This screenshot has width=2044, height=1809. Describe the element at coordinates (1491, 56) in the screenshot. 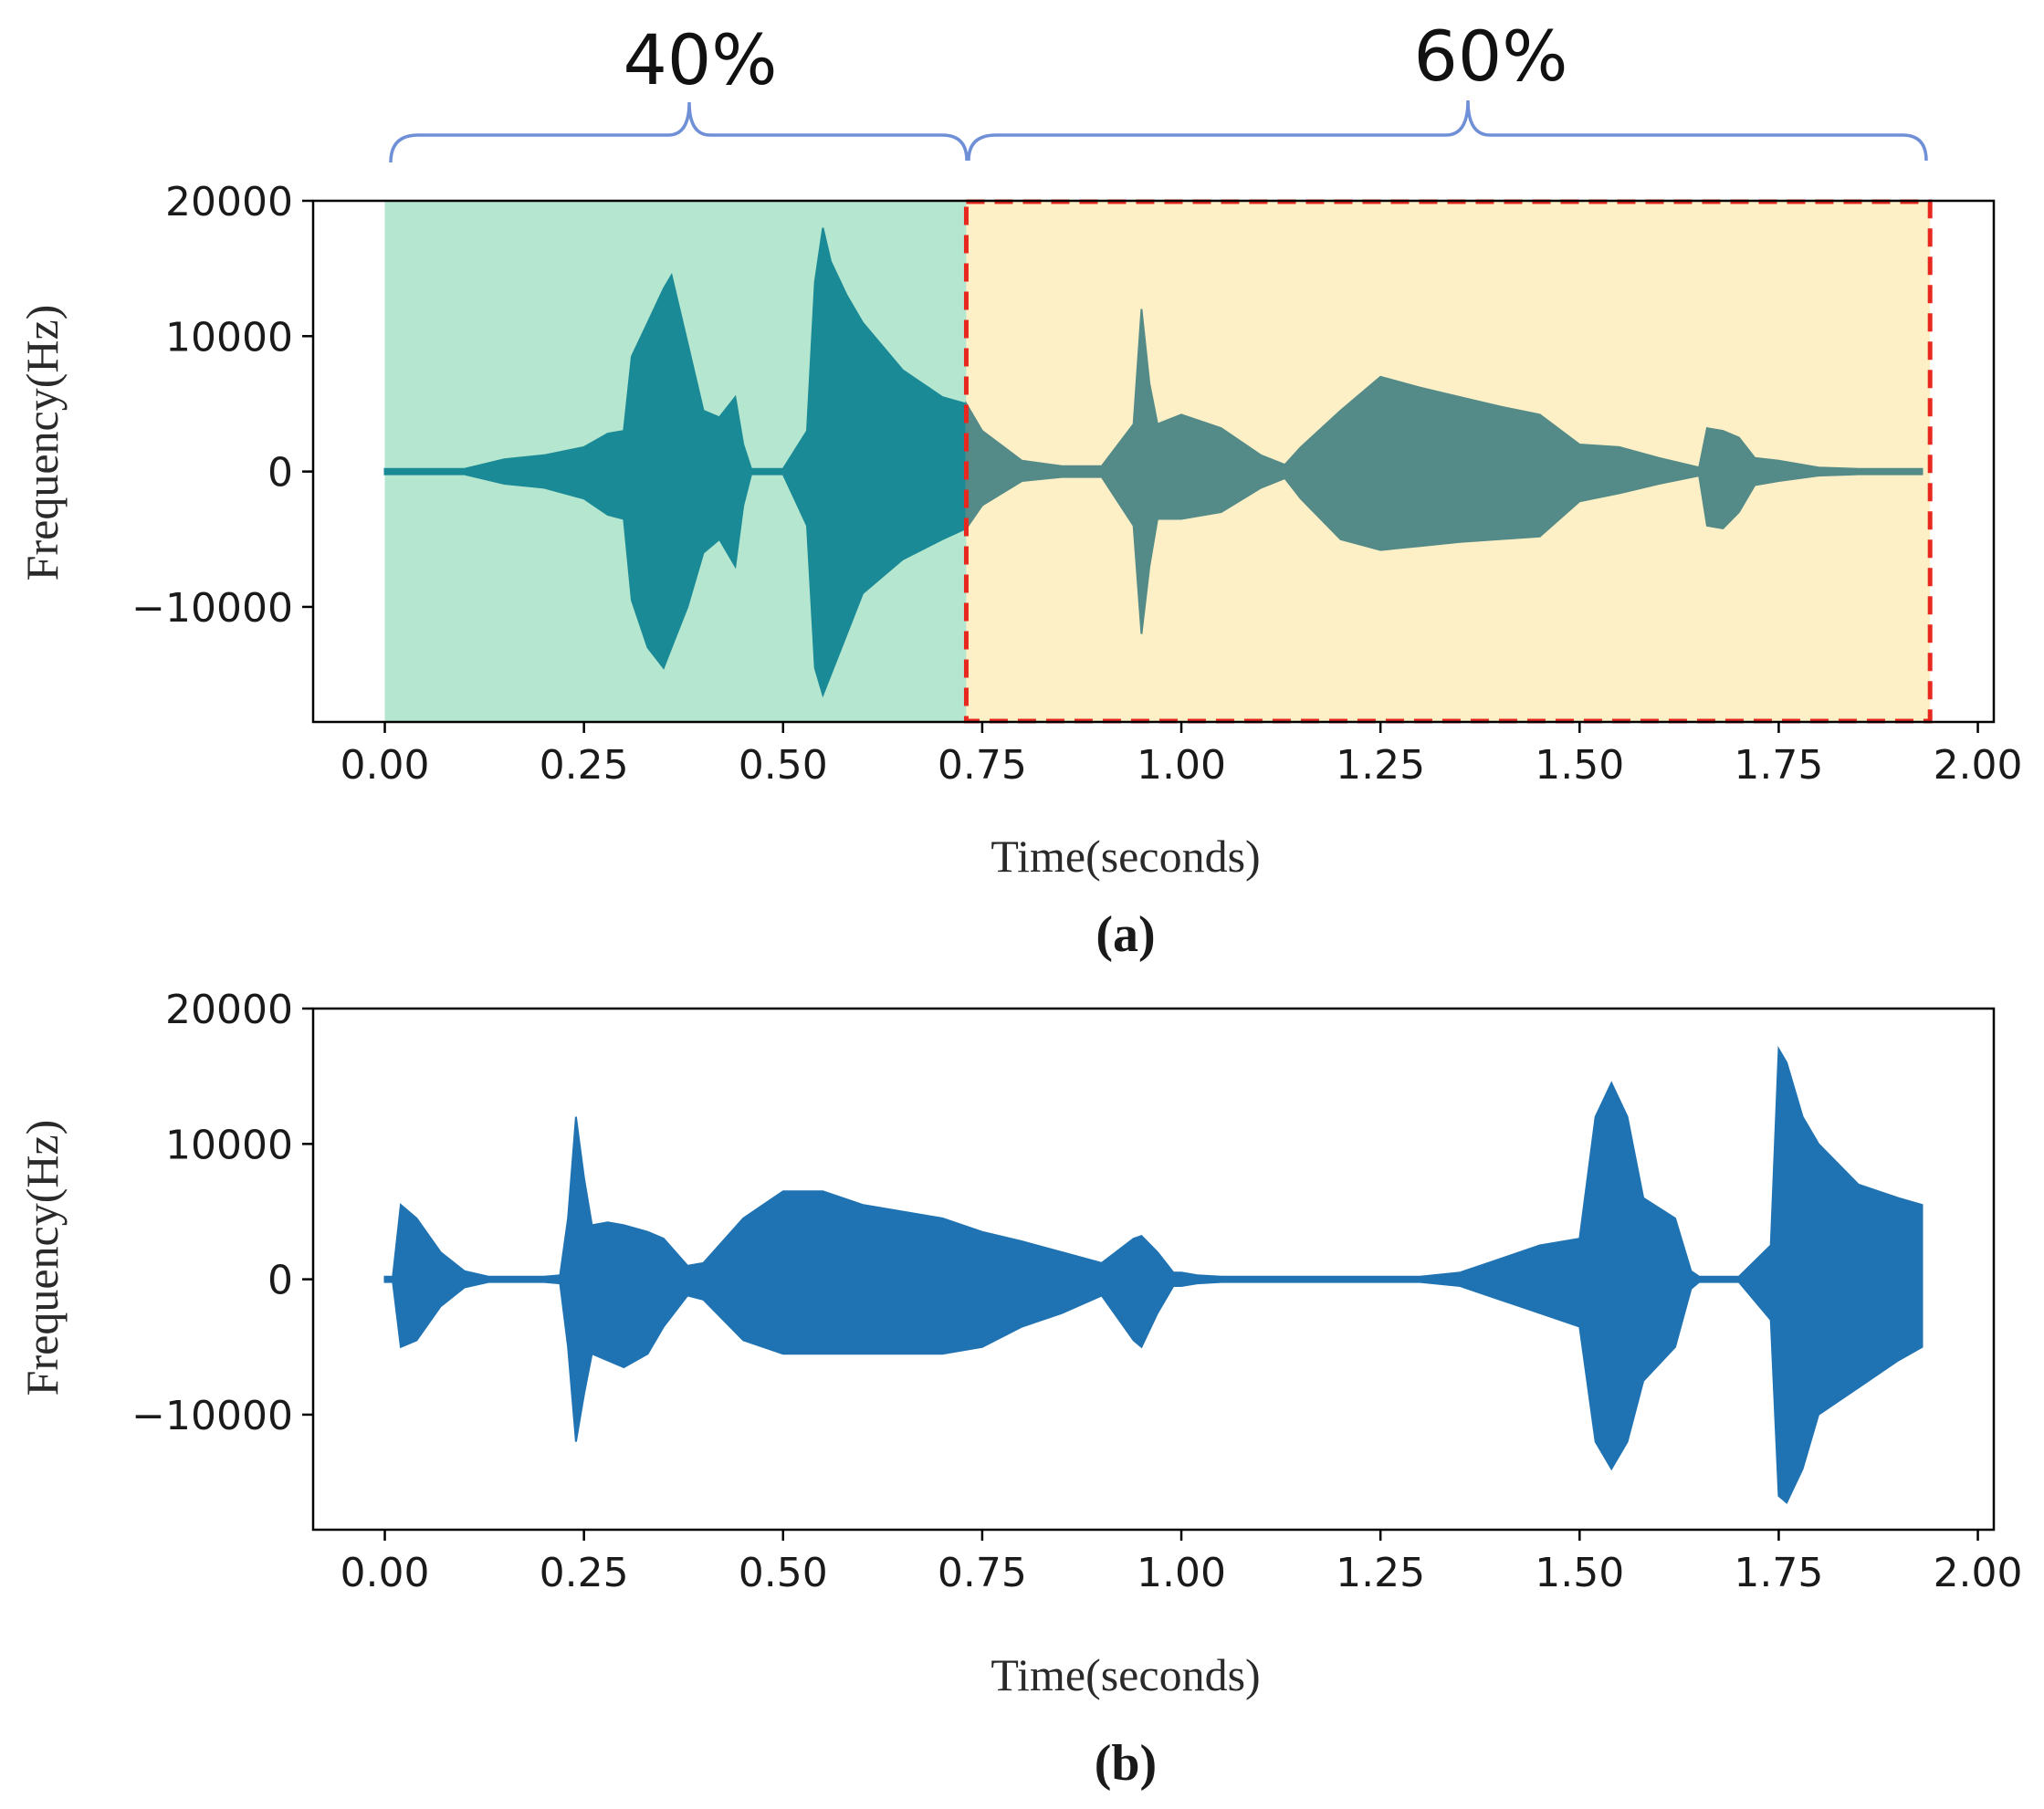

I see `segment-60-label: 60%` at that location.